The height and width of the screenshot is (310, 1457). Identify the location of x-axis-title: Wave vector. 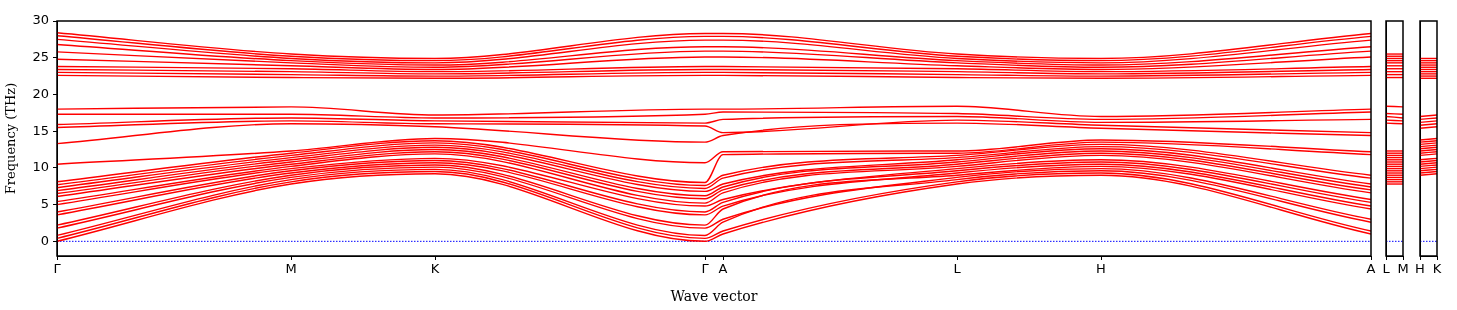
(714, 296).